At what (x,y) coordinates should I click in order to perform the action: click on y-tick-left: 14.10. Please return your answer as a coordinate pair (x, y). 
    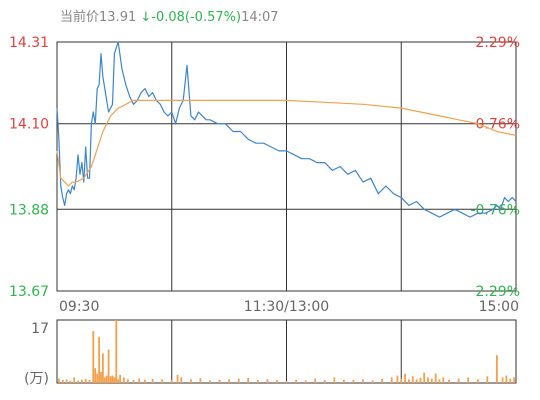
    Looking at the image, I should click on (29, 125).